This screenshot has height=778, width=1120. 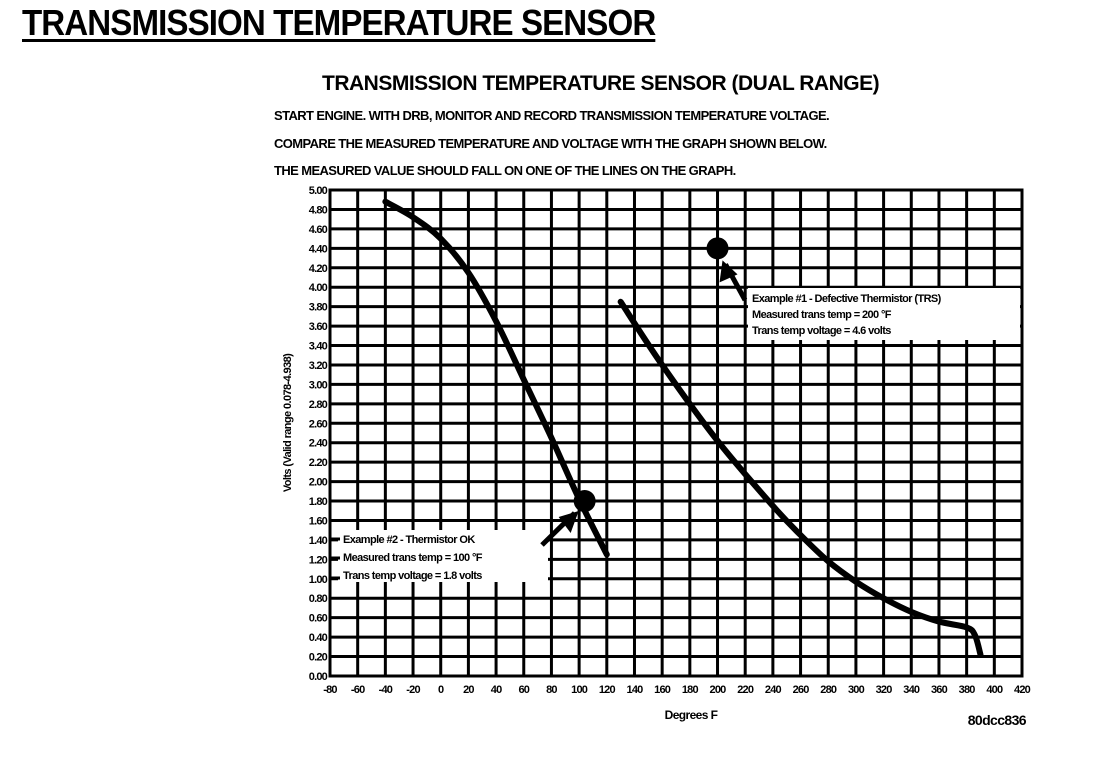 I want to click on x-tick-label: 100, so click(x=579, y=690).